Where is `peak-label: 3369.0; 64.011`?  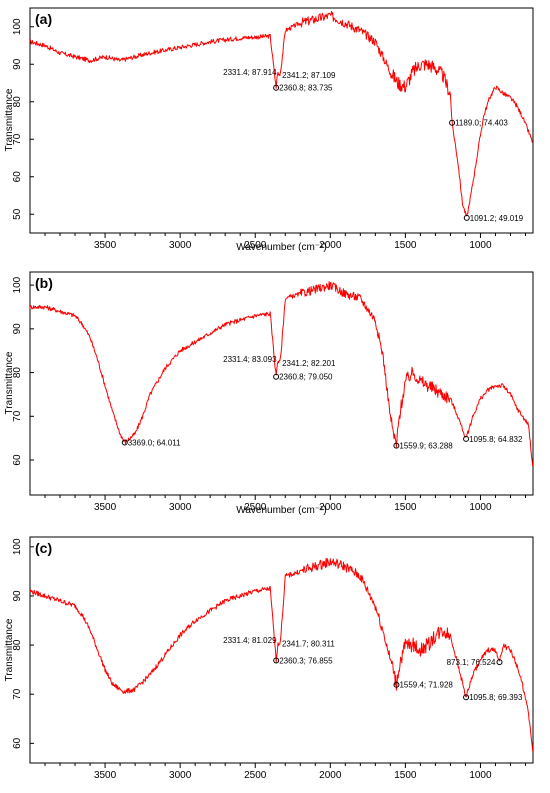 peak-label: 3369.0; 64.011 is located at coordinates (154, 442).